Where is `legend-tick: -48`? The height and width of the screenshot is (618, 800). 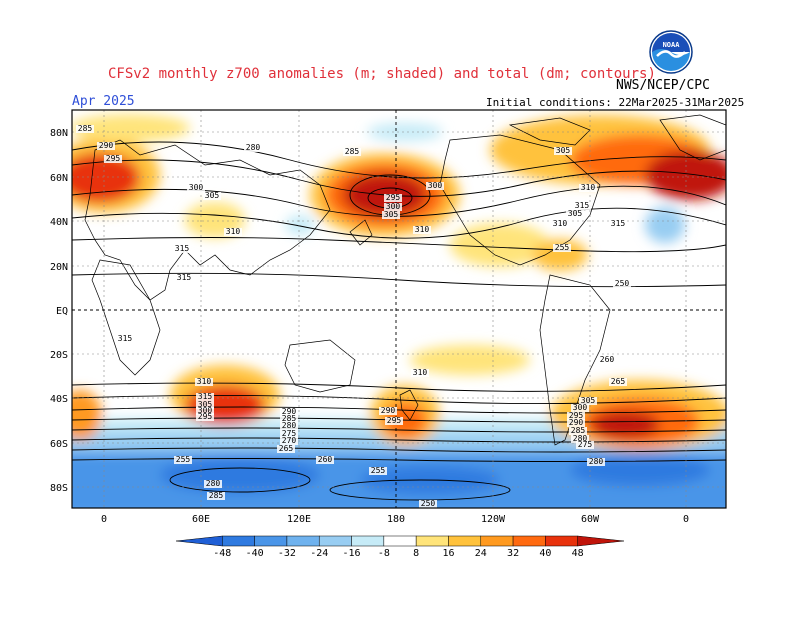
legend-tick: -48 is located at coordinates (222, 553).